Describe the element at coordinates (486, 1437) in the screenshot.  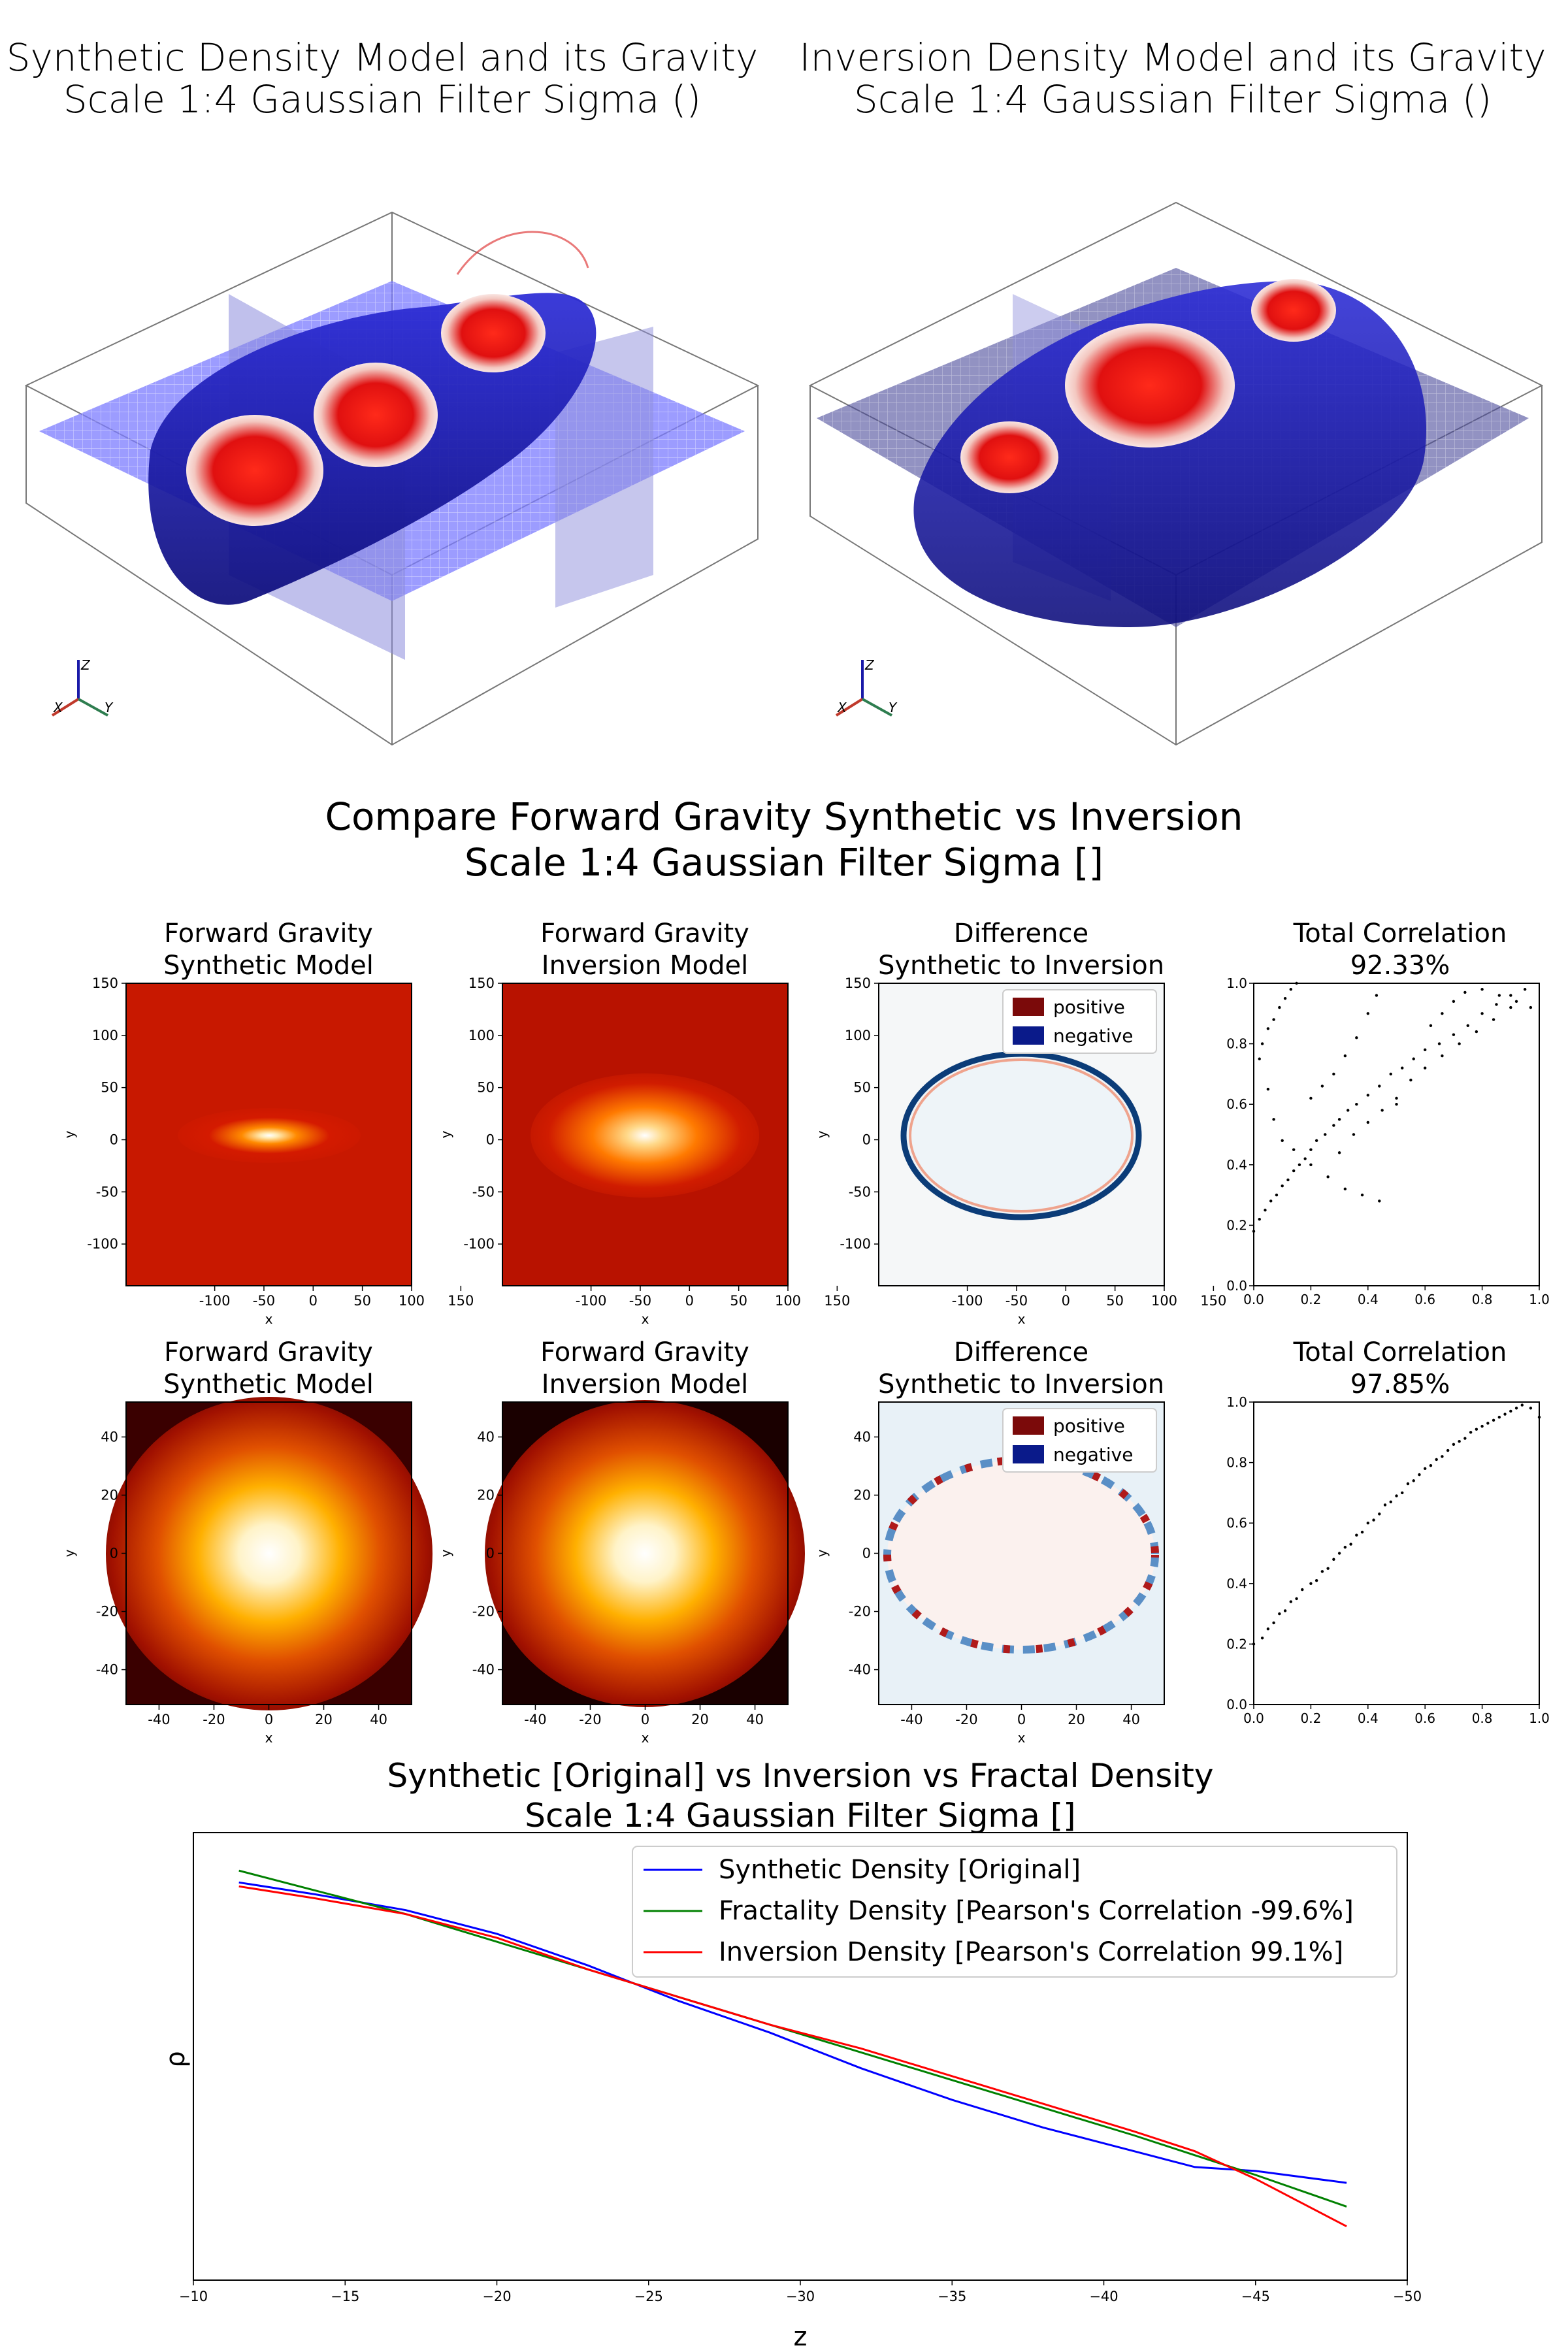
I see `y-tick-label: 40` at that location.